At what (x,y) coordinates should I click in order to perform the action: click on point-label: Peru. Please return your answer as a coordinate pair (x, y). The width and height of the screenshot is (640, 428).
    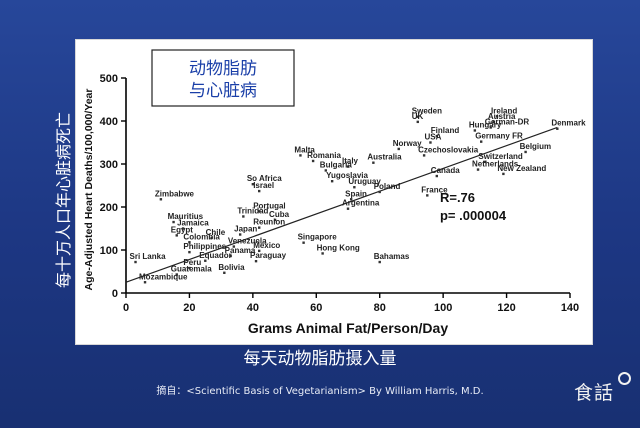
    Looking at the image, I should click on (192, 262).